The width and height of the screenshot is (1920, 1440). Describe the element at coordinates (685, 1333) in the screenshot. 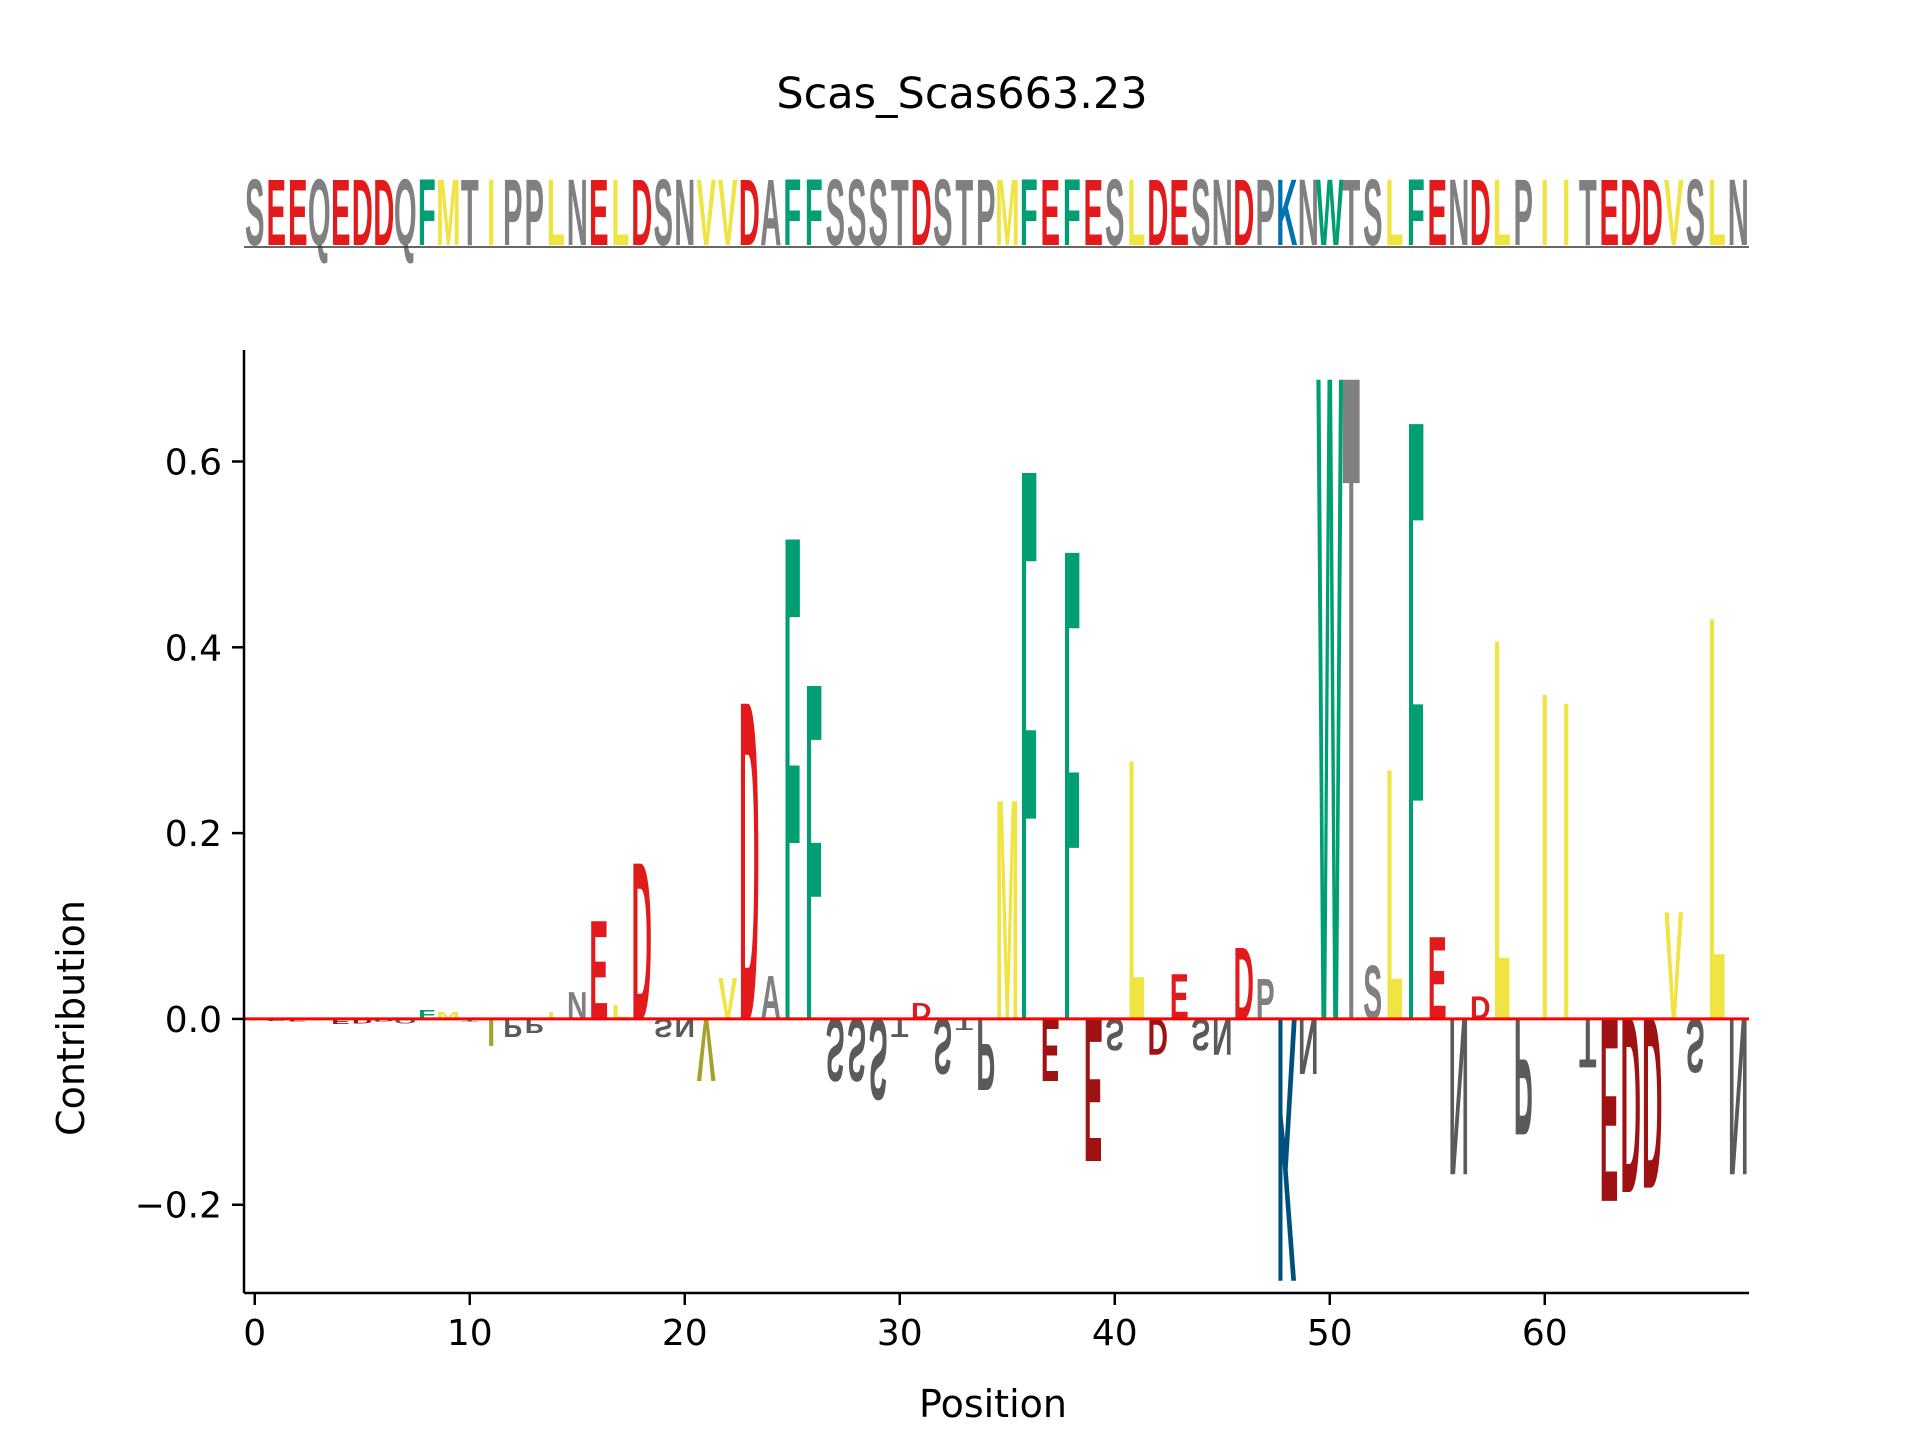

I see `x-tick-label: 20` at that location.